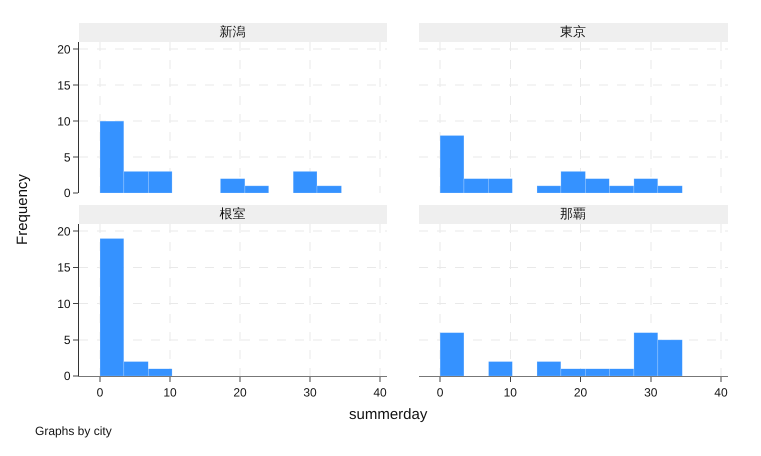 The image size is (761, 456). What do you see at coordinates (232, 32) in the screenshot?
I see `chart-title: 新潟` at bounding box center [232, 32].